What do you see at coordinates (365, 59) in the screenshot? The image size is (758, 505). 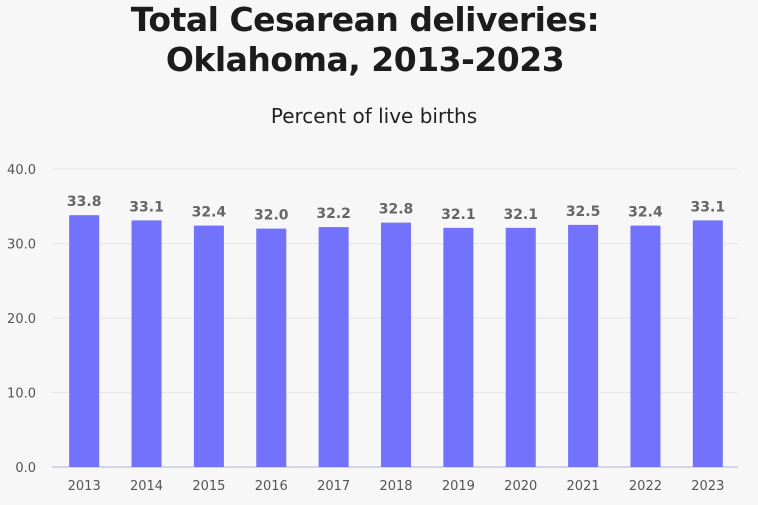 I see `chart-title-line-2: Oklahoma, 2013-2023` at bounding box center [365, 59].